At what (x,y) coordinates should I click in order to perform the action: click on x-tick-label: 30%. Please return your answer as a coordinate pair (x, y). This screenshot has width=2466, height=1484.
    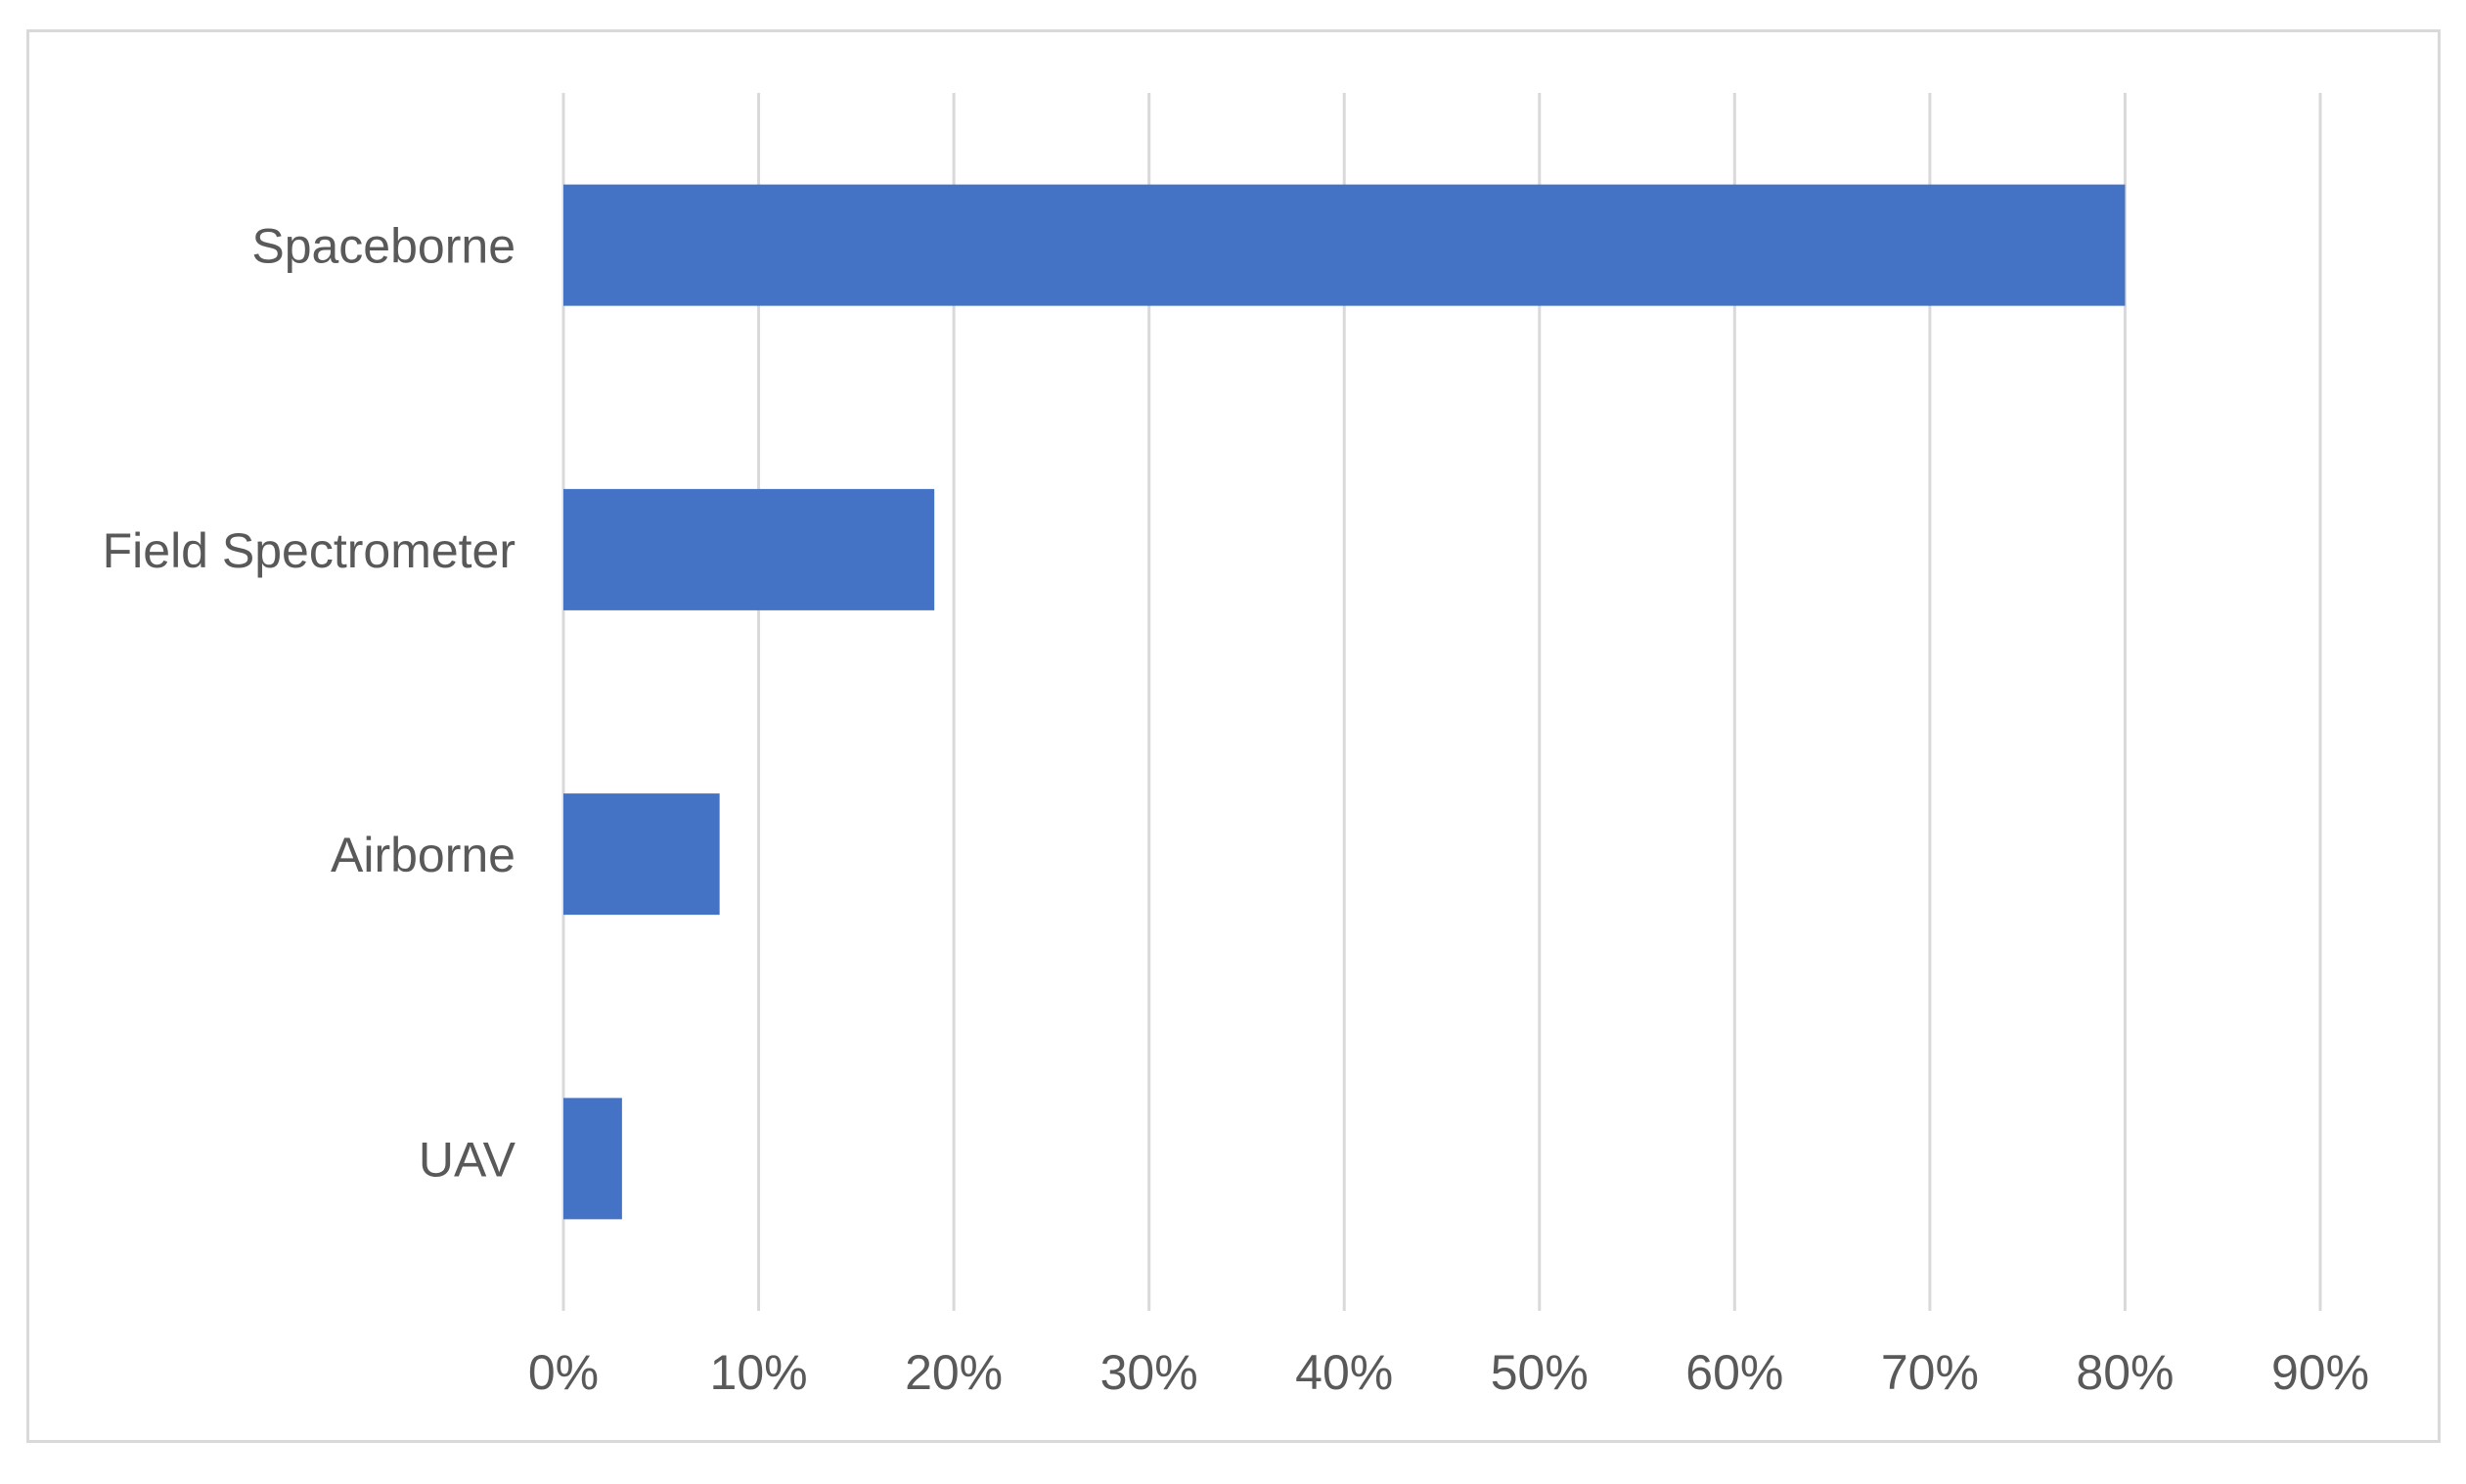
    Looking at the image, I should click on (1149, 1372).